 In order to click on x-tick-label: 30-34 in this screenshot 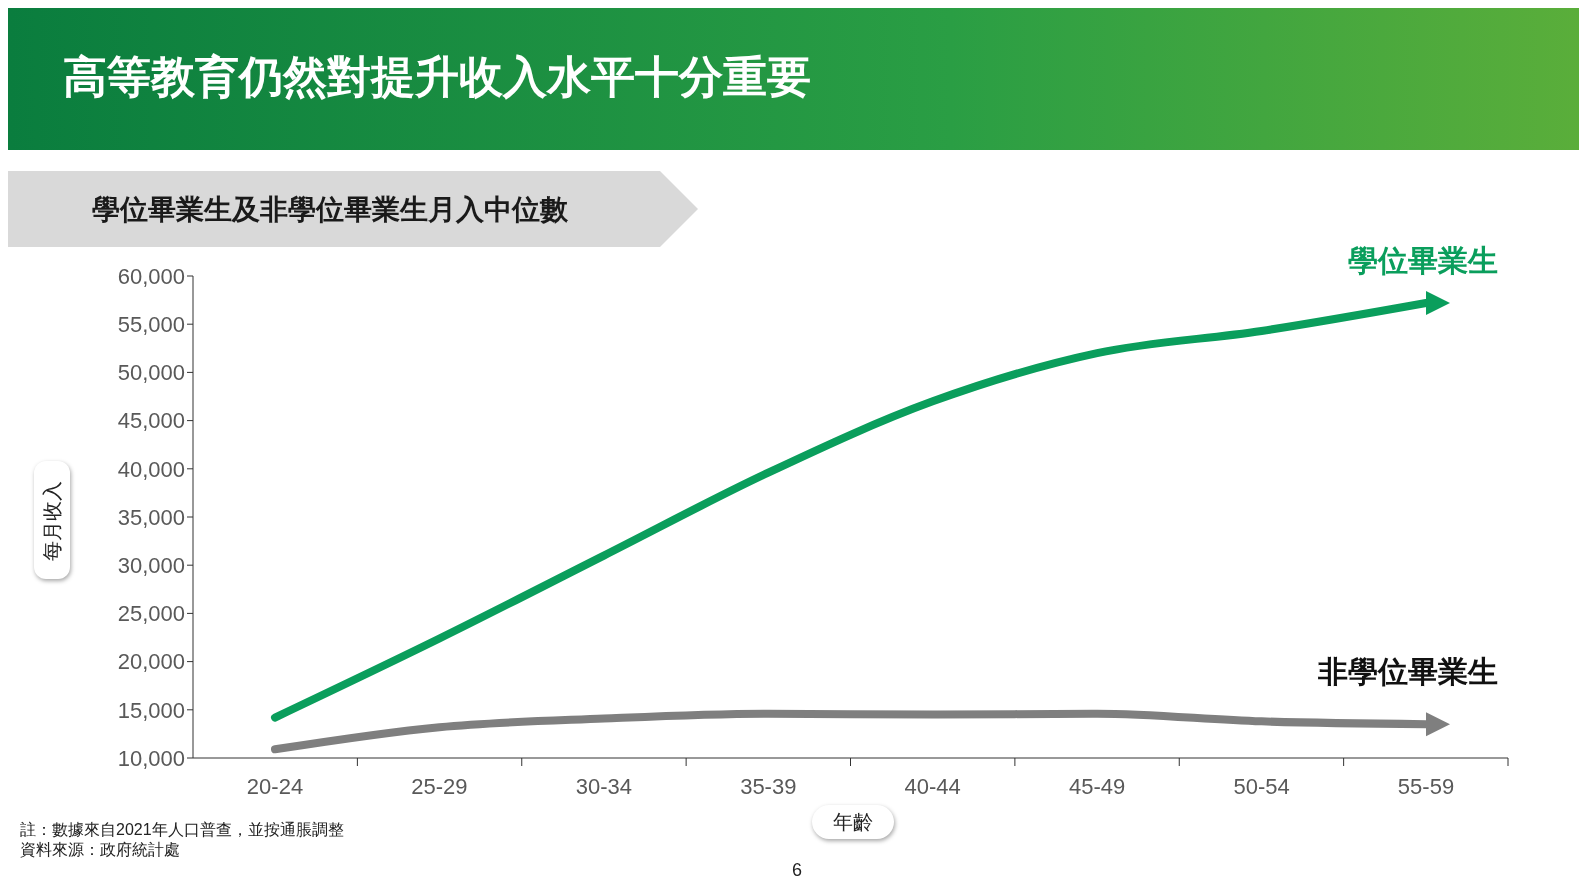, I will do `click(603, 786)`.